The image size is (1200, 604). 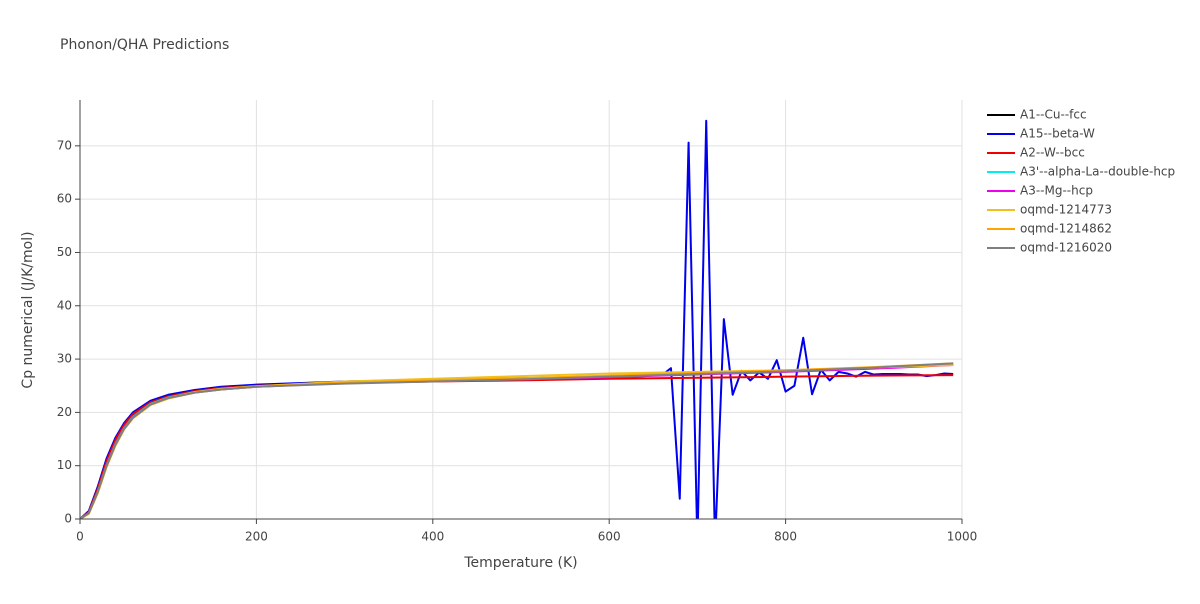 What do you see at coordinates (64, 412) in the screenshot?
I see `y-tick-label: 20` at bounding box center [64, 412].